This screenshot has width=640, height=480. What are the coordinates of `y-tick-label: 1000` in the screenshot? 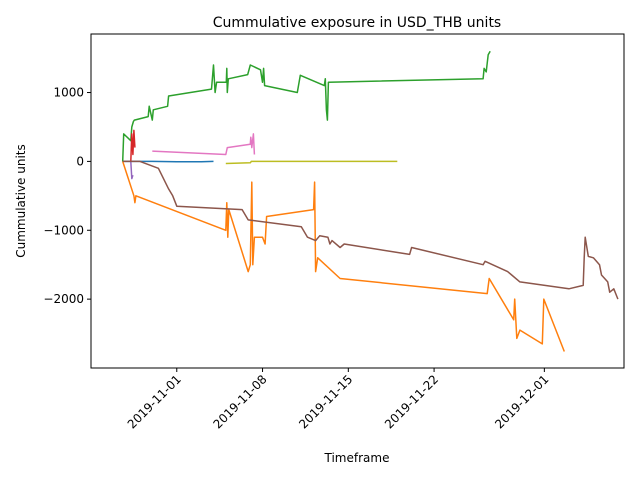 It's located at (68, 93).